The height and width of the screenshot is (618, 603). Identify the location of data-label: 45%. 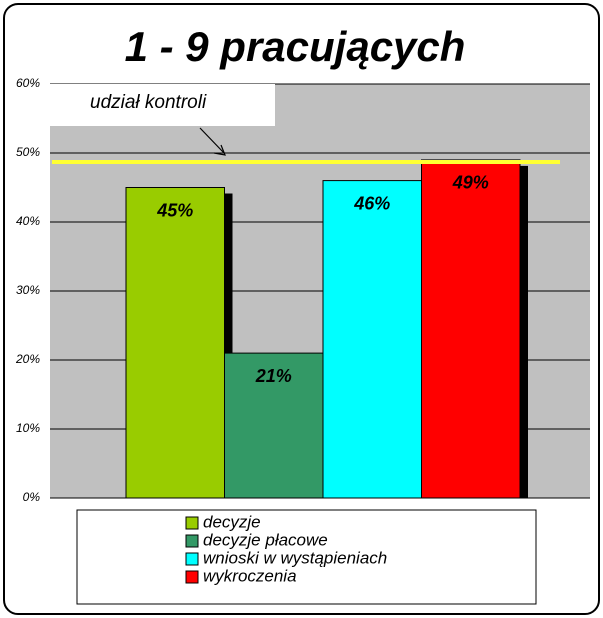
(174, 210).